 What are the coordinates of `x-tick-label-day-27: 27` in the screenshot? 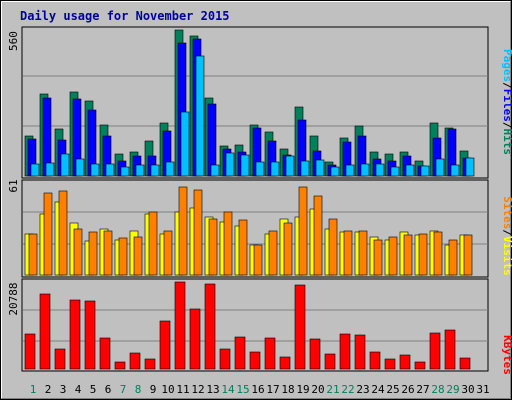 It's located at (422, 389).